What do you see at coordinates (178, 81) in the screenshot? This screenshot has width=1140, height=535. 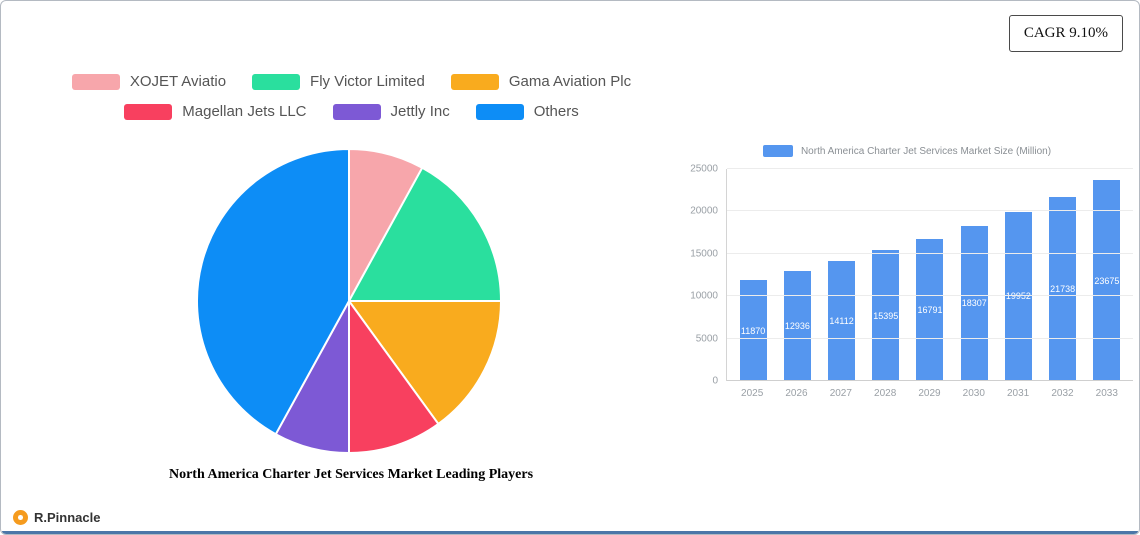 I see `legend-label: XOJET Aviatio` at bounding box center [178, 81].